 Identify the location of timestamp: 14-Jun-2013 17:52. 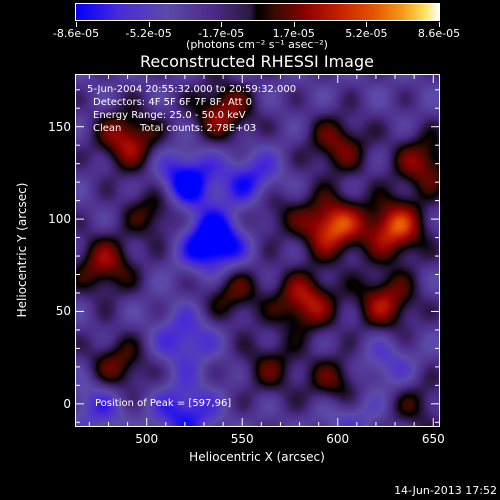
(445, 490).